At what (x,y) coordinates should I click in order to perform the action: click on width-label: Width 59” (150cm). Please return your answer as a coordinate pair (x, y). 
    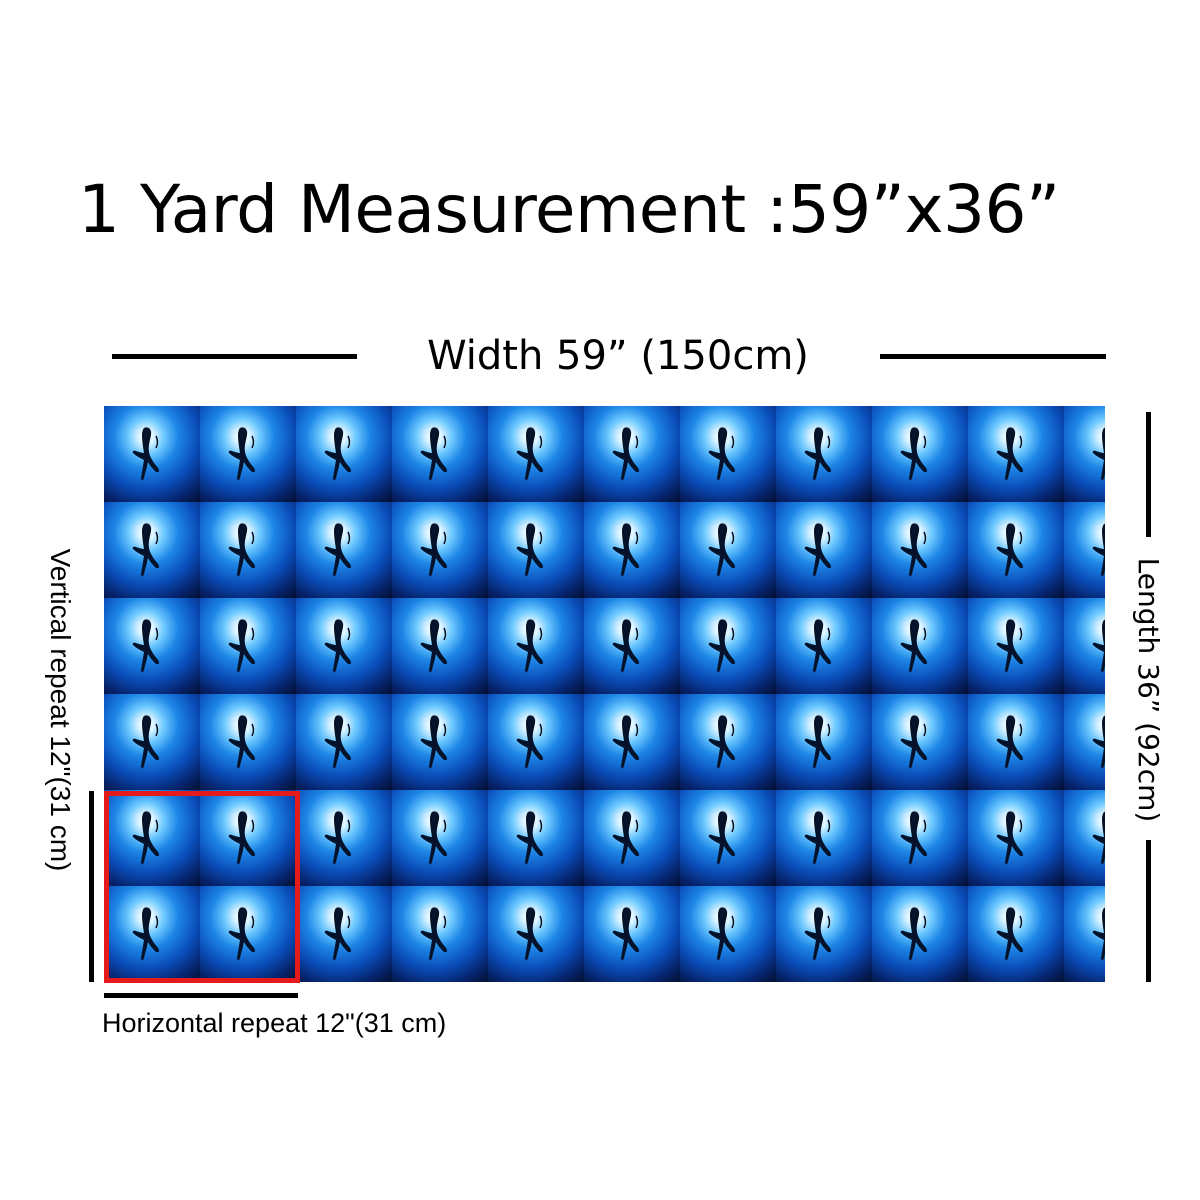
    Looking at the image, I should click on (618, 356).